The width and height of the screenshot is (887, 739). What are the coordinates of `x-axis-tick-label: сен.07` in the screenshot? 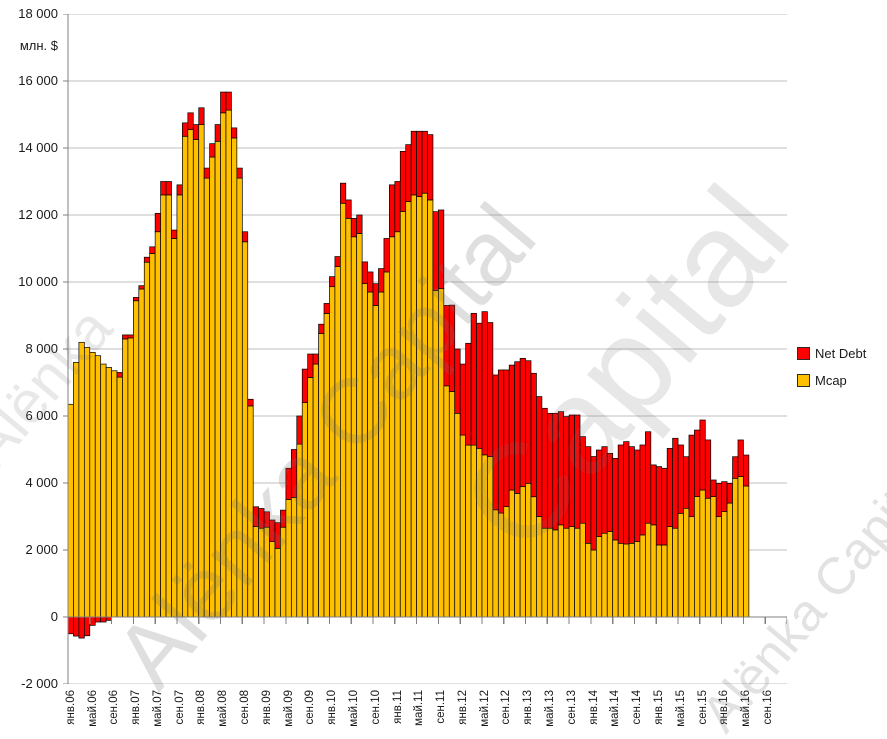 It's located at (179, 707).